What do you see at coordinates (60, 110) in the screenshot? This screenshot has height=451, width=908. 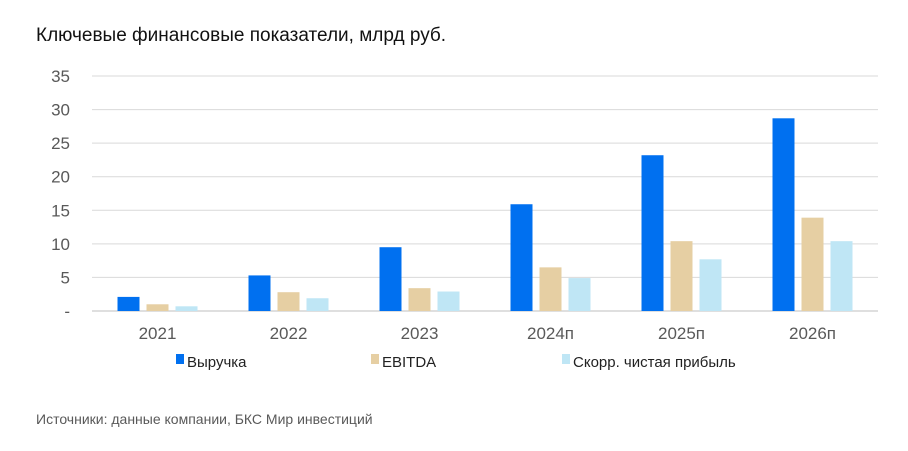 I see `y-tick-label: 30` at bounding box center [60, 110].